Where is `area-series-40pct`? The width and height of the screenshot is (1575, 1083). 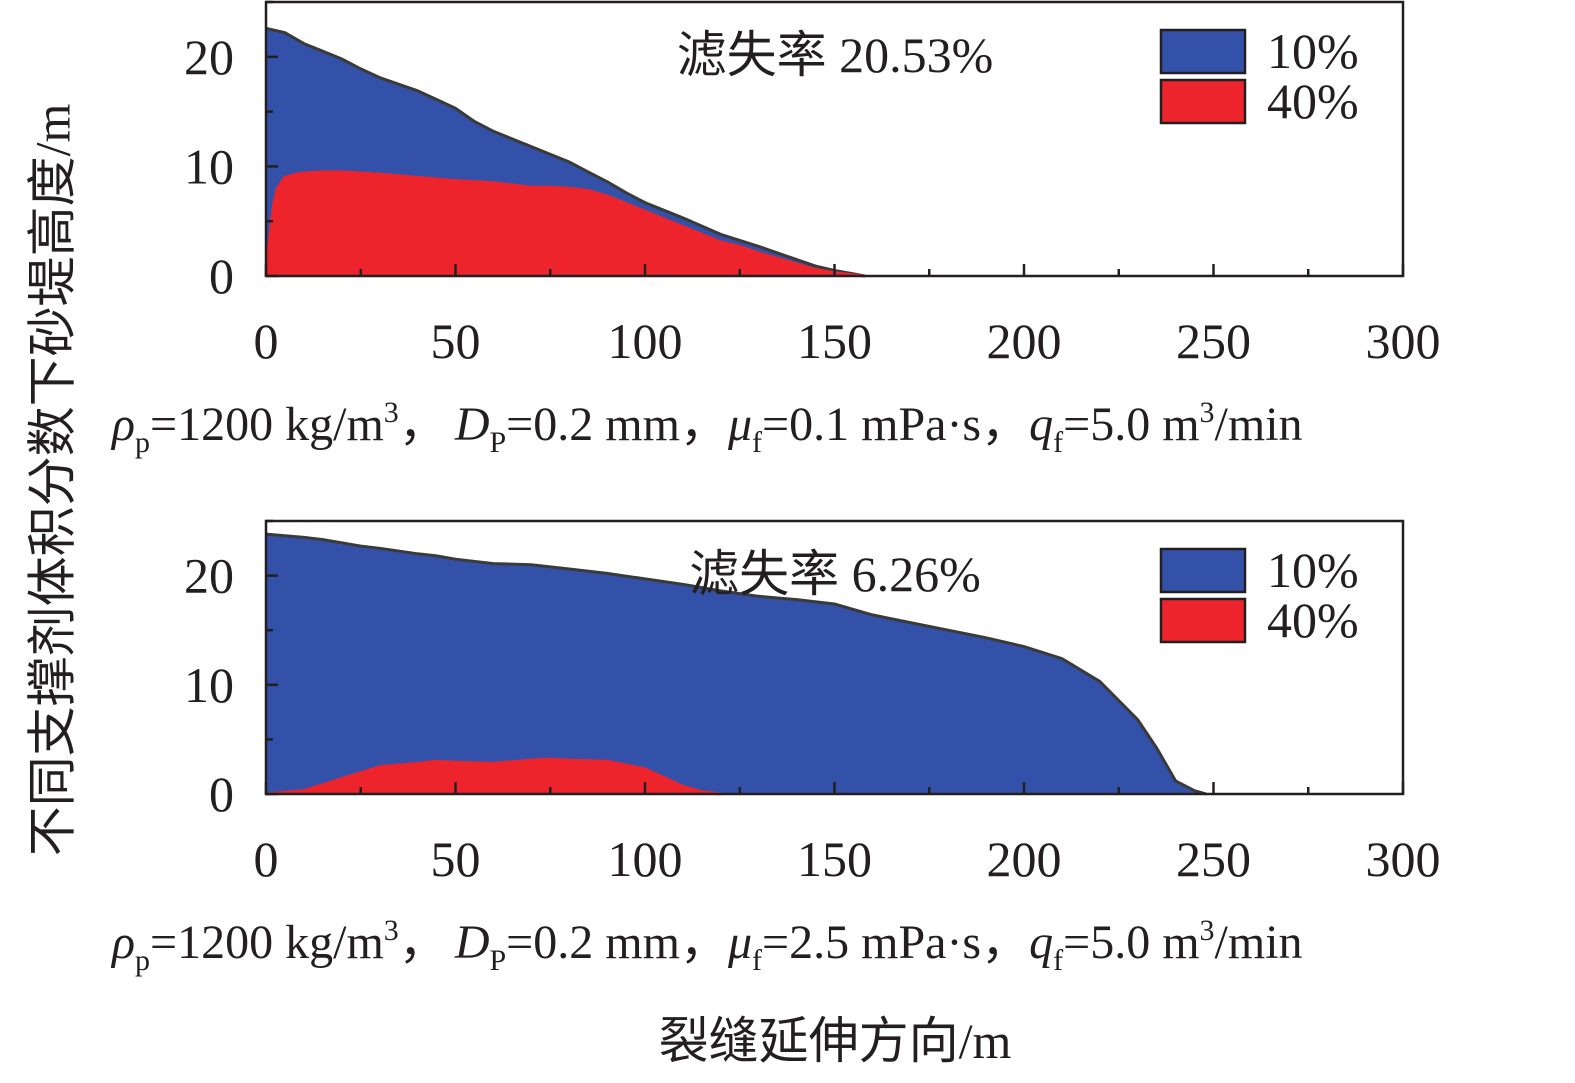
area-series-40pct is located at coordinates (565, 223).